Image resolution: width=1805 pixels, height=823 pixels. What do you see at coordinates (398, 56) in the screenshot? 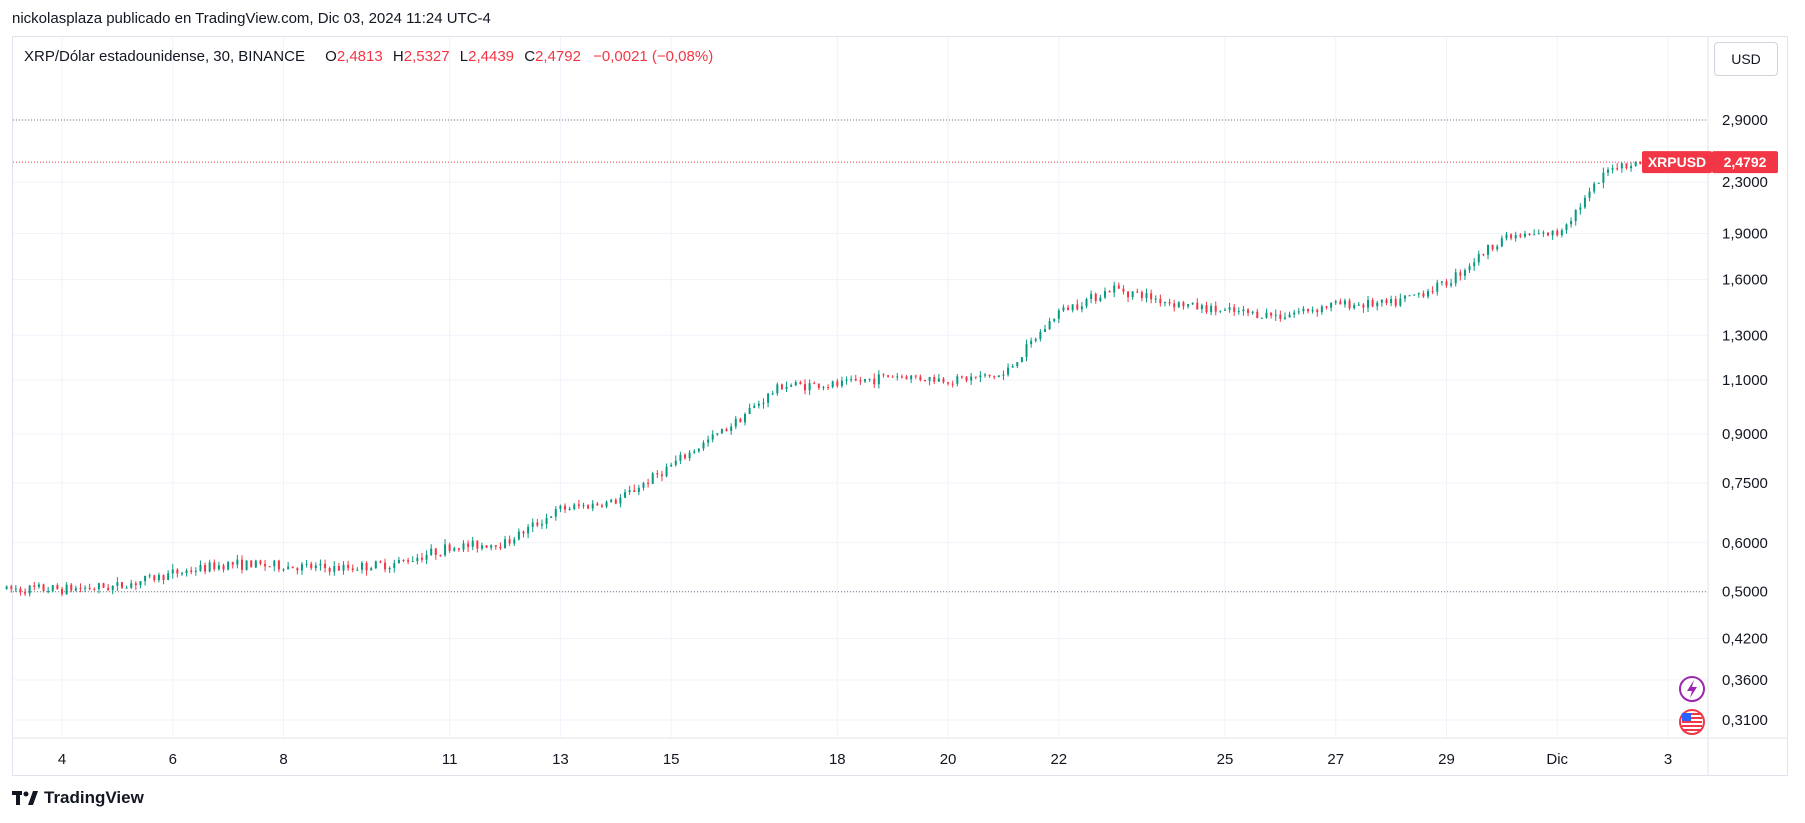
I see `high-label: H` at bounding box center [398, 56].